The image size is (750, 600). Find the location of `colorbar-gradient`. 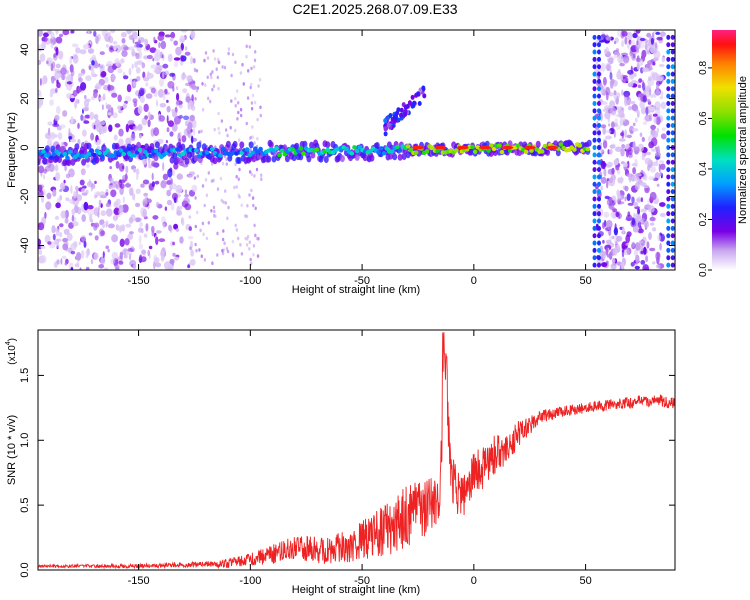

colorbar-gradient is located at coordinates (724, 150).